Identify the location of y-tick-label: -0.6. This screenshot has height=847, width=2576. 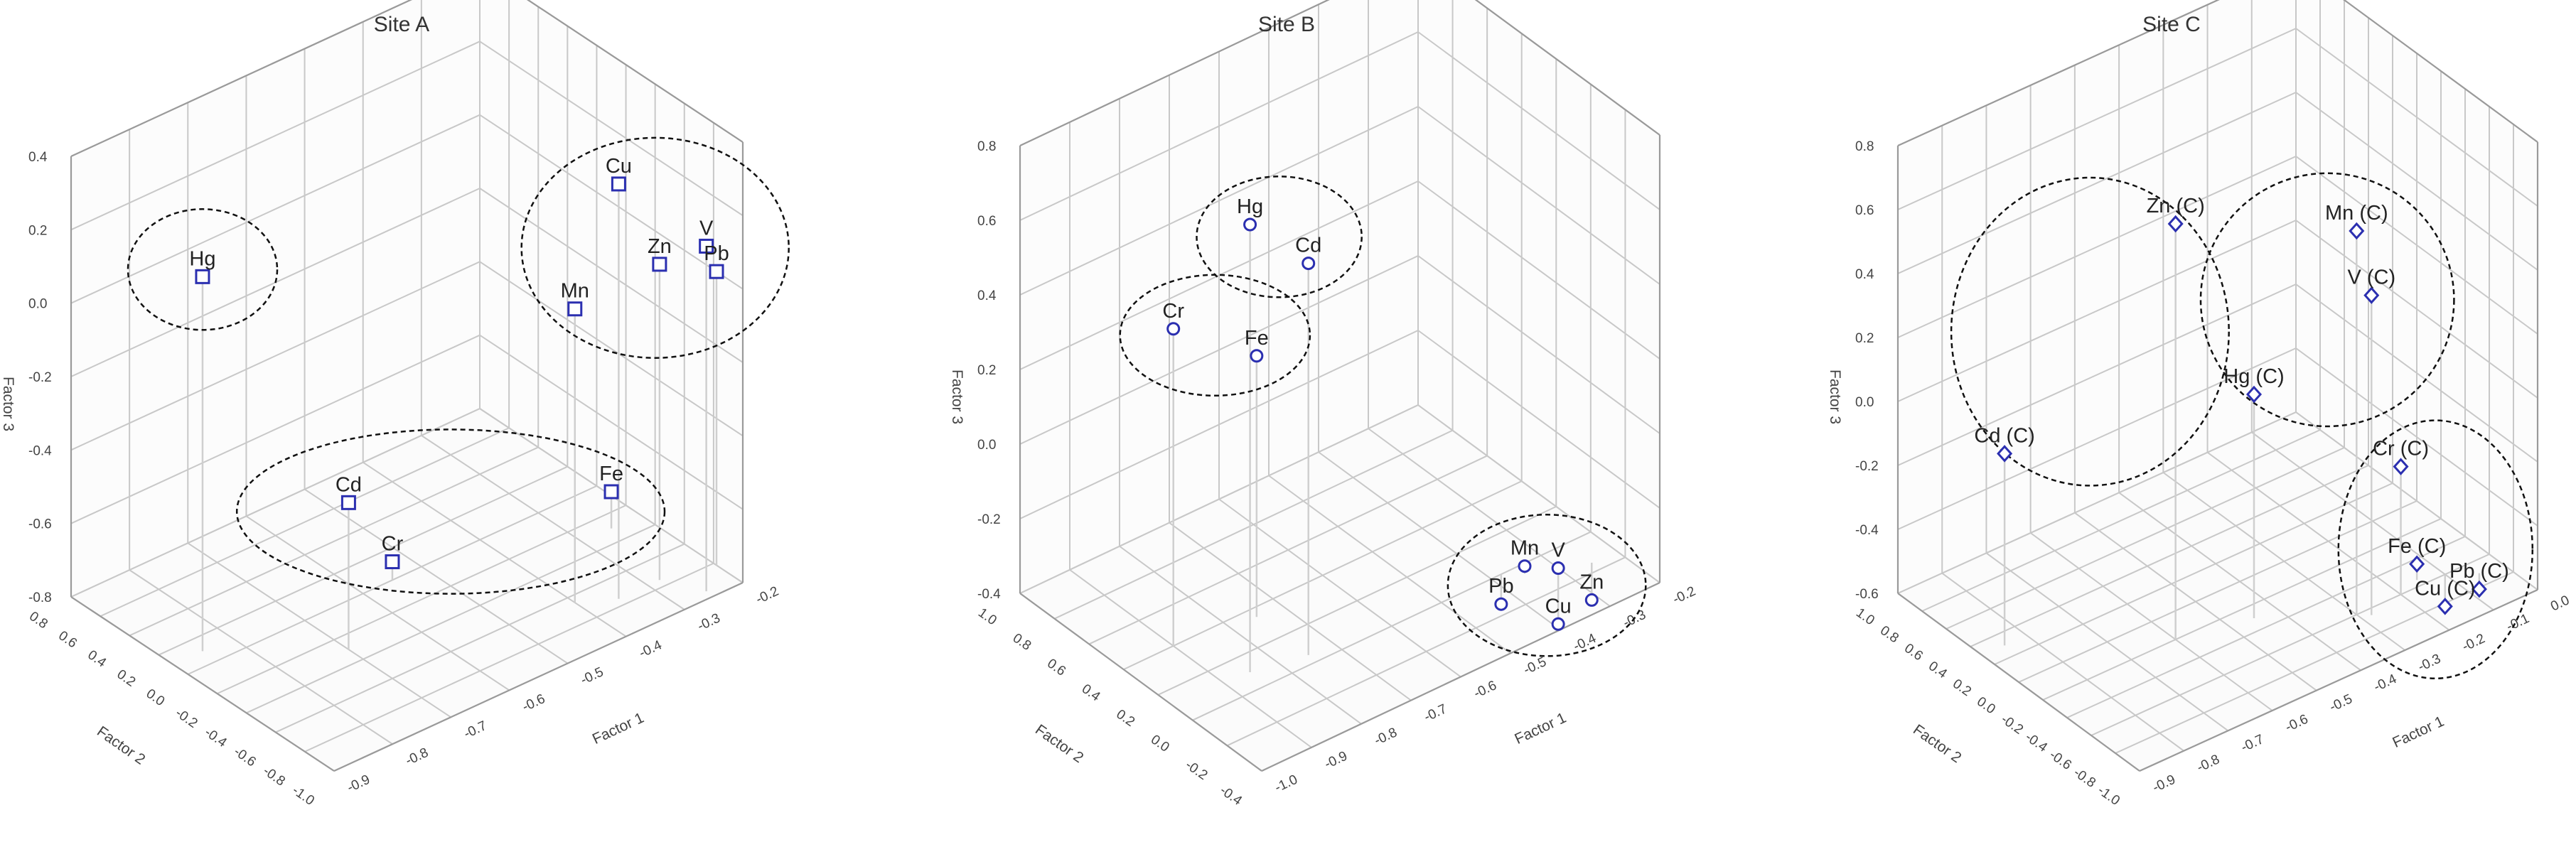
(2060, 760).